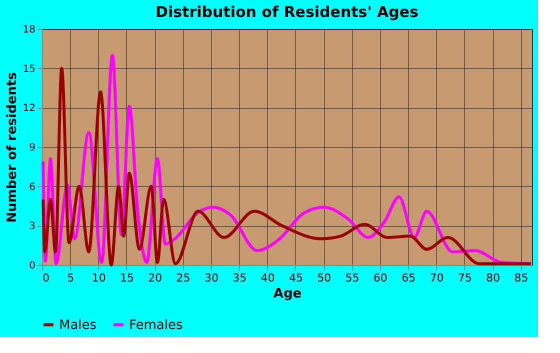 The image size is (560, 353). What do you see at coordinates (295, 278) in the screenshot?
I see `x-tick-label: 45` at bounding box center [295, 278].